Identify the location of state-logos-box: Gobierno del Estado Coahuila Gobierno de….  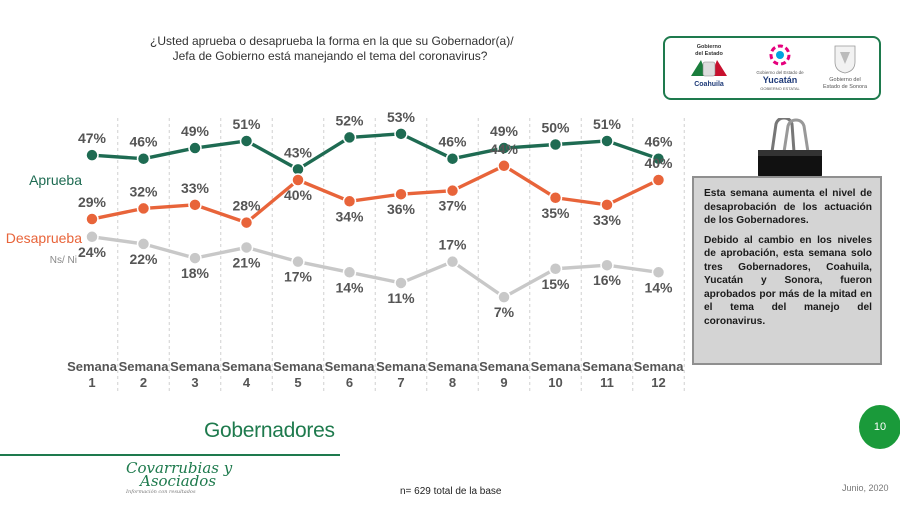
(772, 68).